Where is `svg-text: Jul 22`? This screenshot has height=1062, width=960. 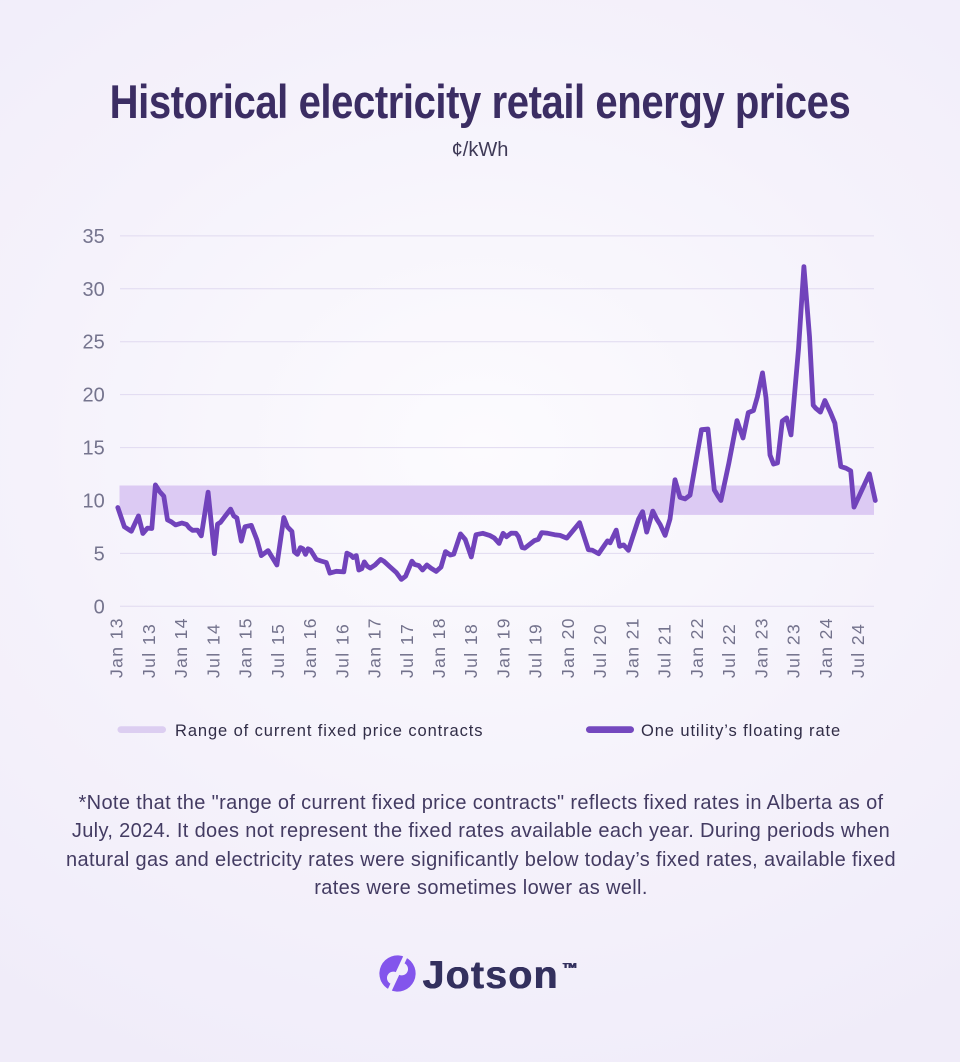 svg-text: Jul 22 is located at coordinates (729, 650).